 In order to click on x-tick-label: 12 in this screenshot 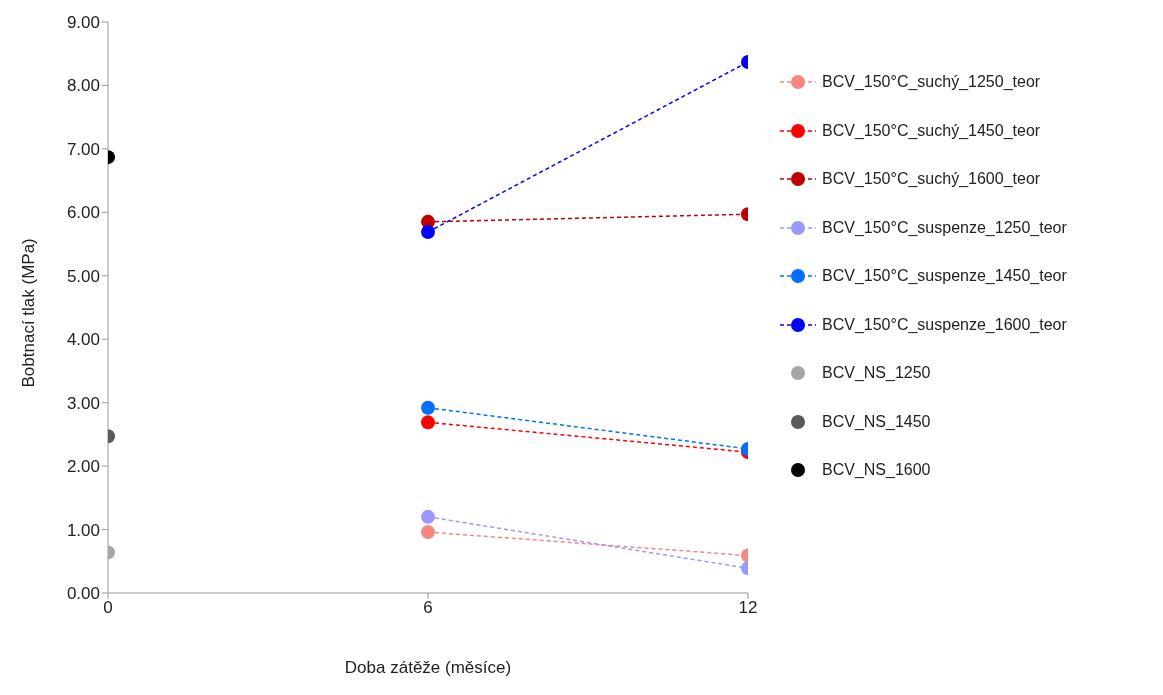, I will do `click(748, 608)`.